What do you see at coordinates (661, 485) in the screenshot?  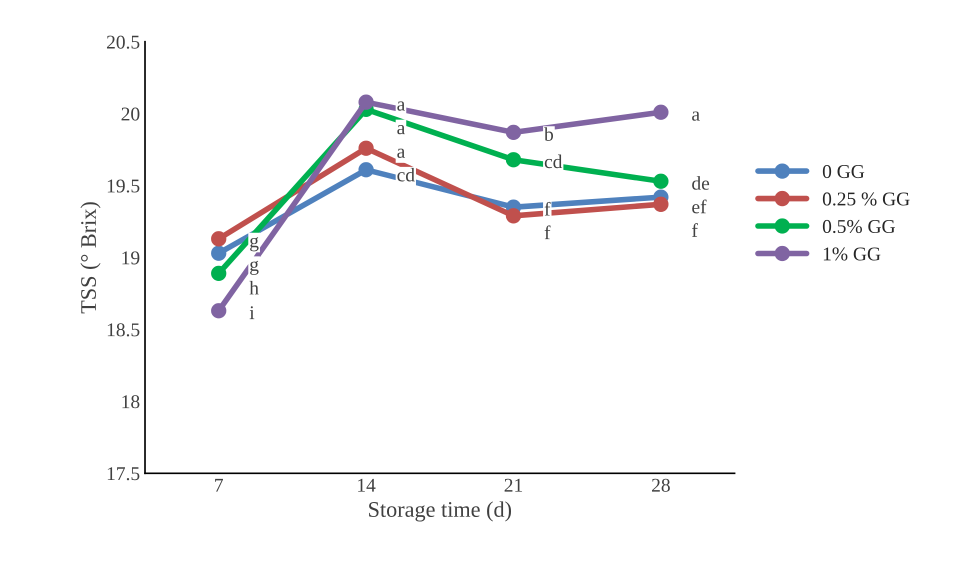 I see `x-tick-label: 28` at bounding box center [661, 485].